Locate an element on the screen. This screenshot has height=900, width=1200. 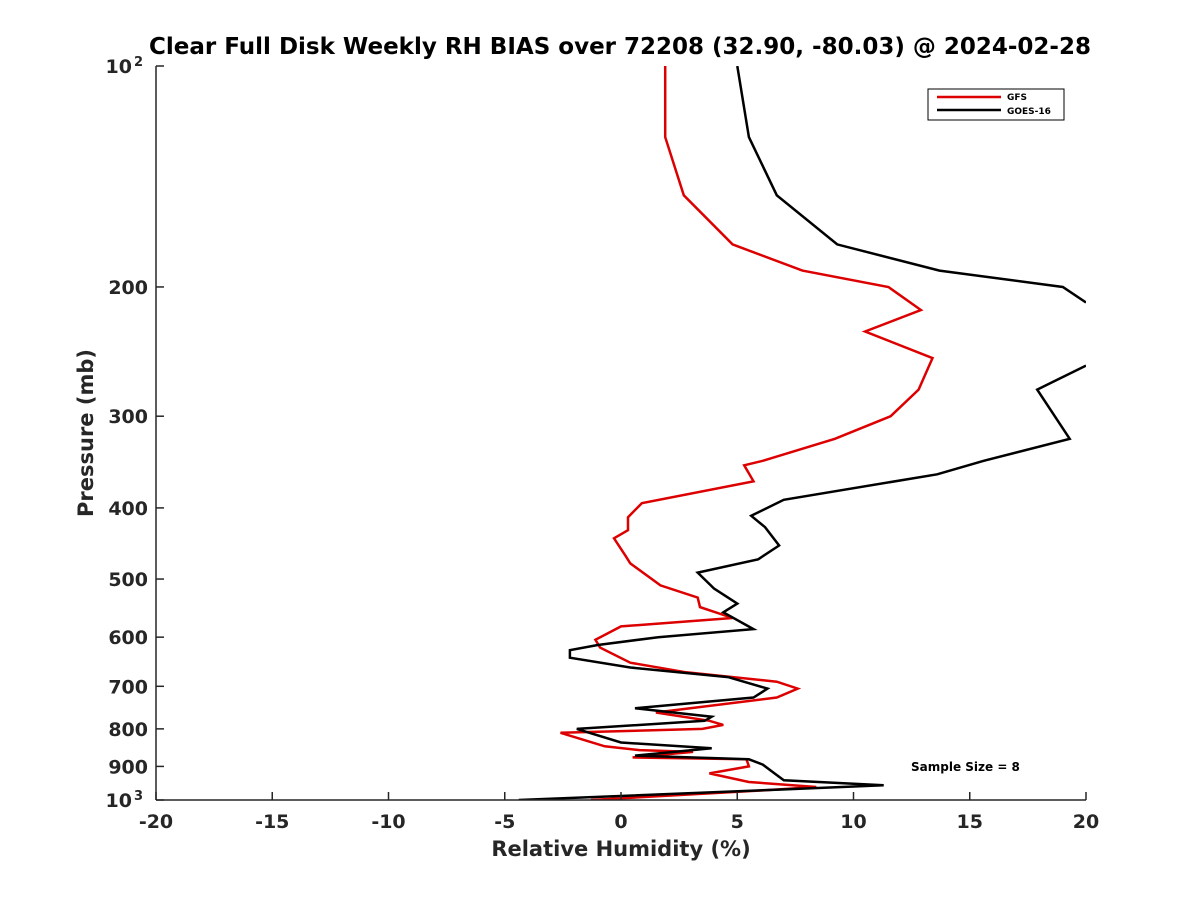
x-axis-label: Relative Humidity (%) is located at coordinates (620, 849).